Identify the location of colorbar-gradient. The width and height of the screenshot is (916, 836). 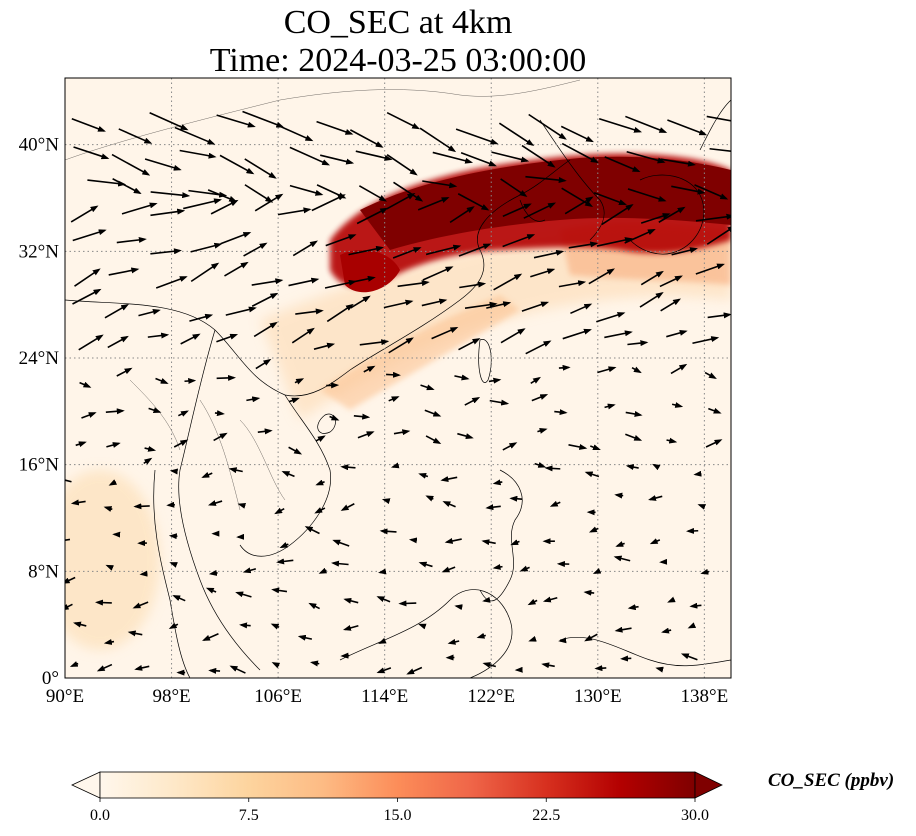
(397, 785).